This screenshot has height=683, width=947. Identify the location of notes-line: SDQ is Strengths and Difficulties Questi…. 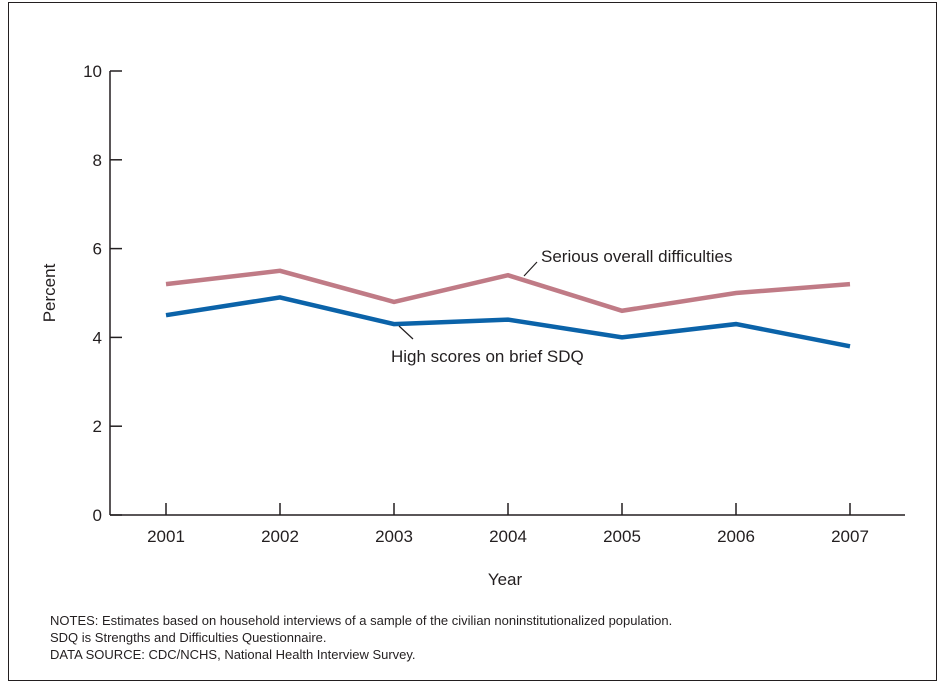
(188, 637).